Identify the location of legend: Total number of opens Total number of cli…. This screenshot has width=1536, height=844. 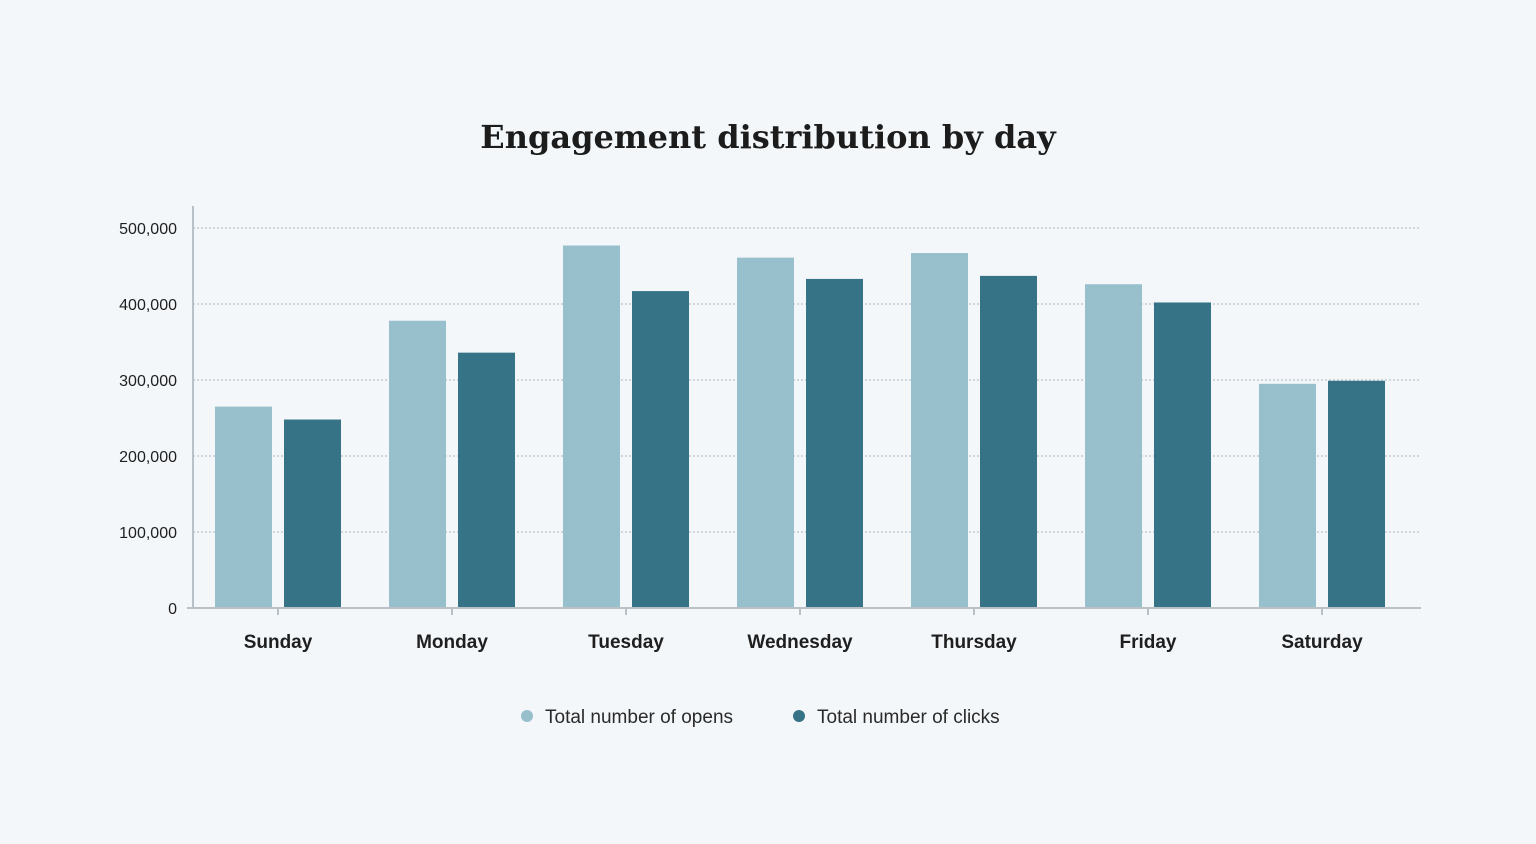
(760, 717).